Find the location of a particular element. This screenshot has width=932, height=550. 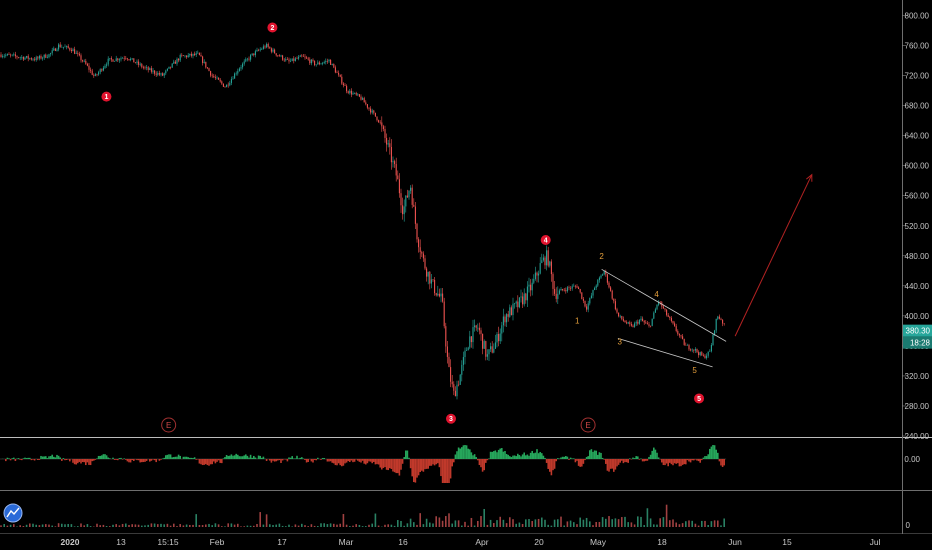

tradingview-logo is located at coordinates (13, 513).